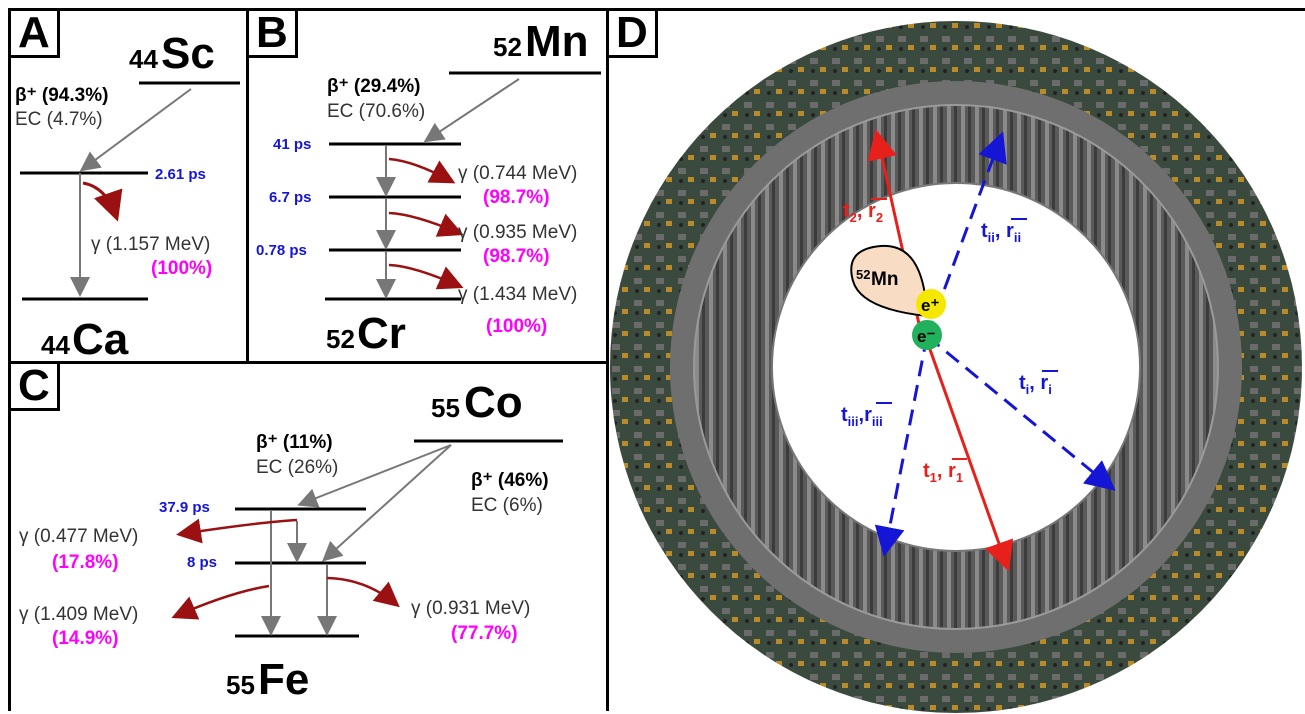 This screenshot has height=714, width=1305. What do you see at coordinates (516, 326) in the screenshot?
I see `gamma-intensity-3: (100%)` at bounding box center [516, 326].